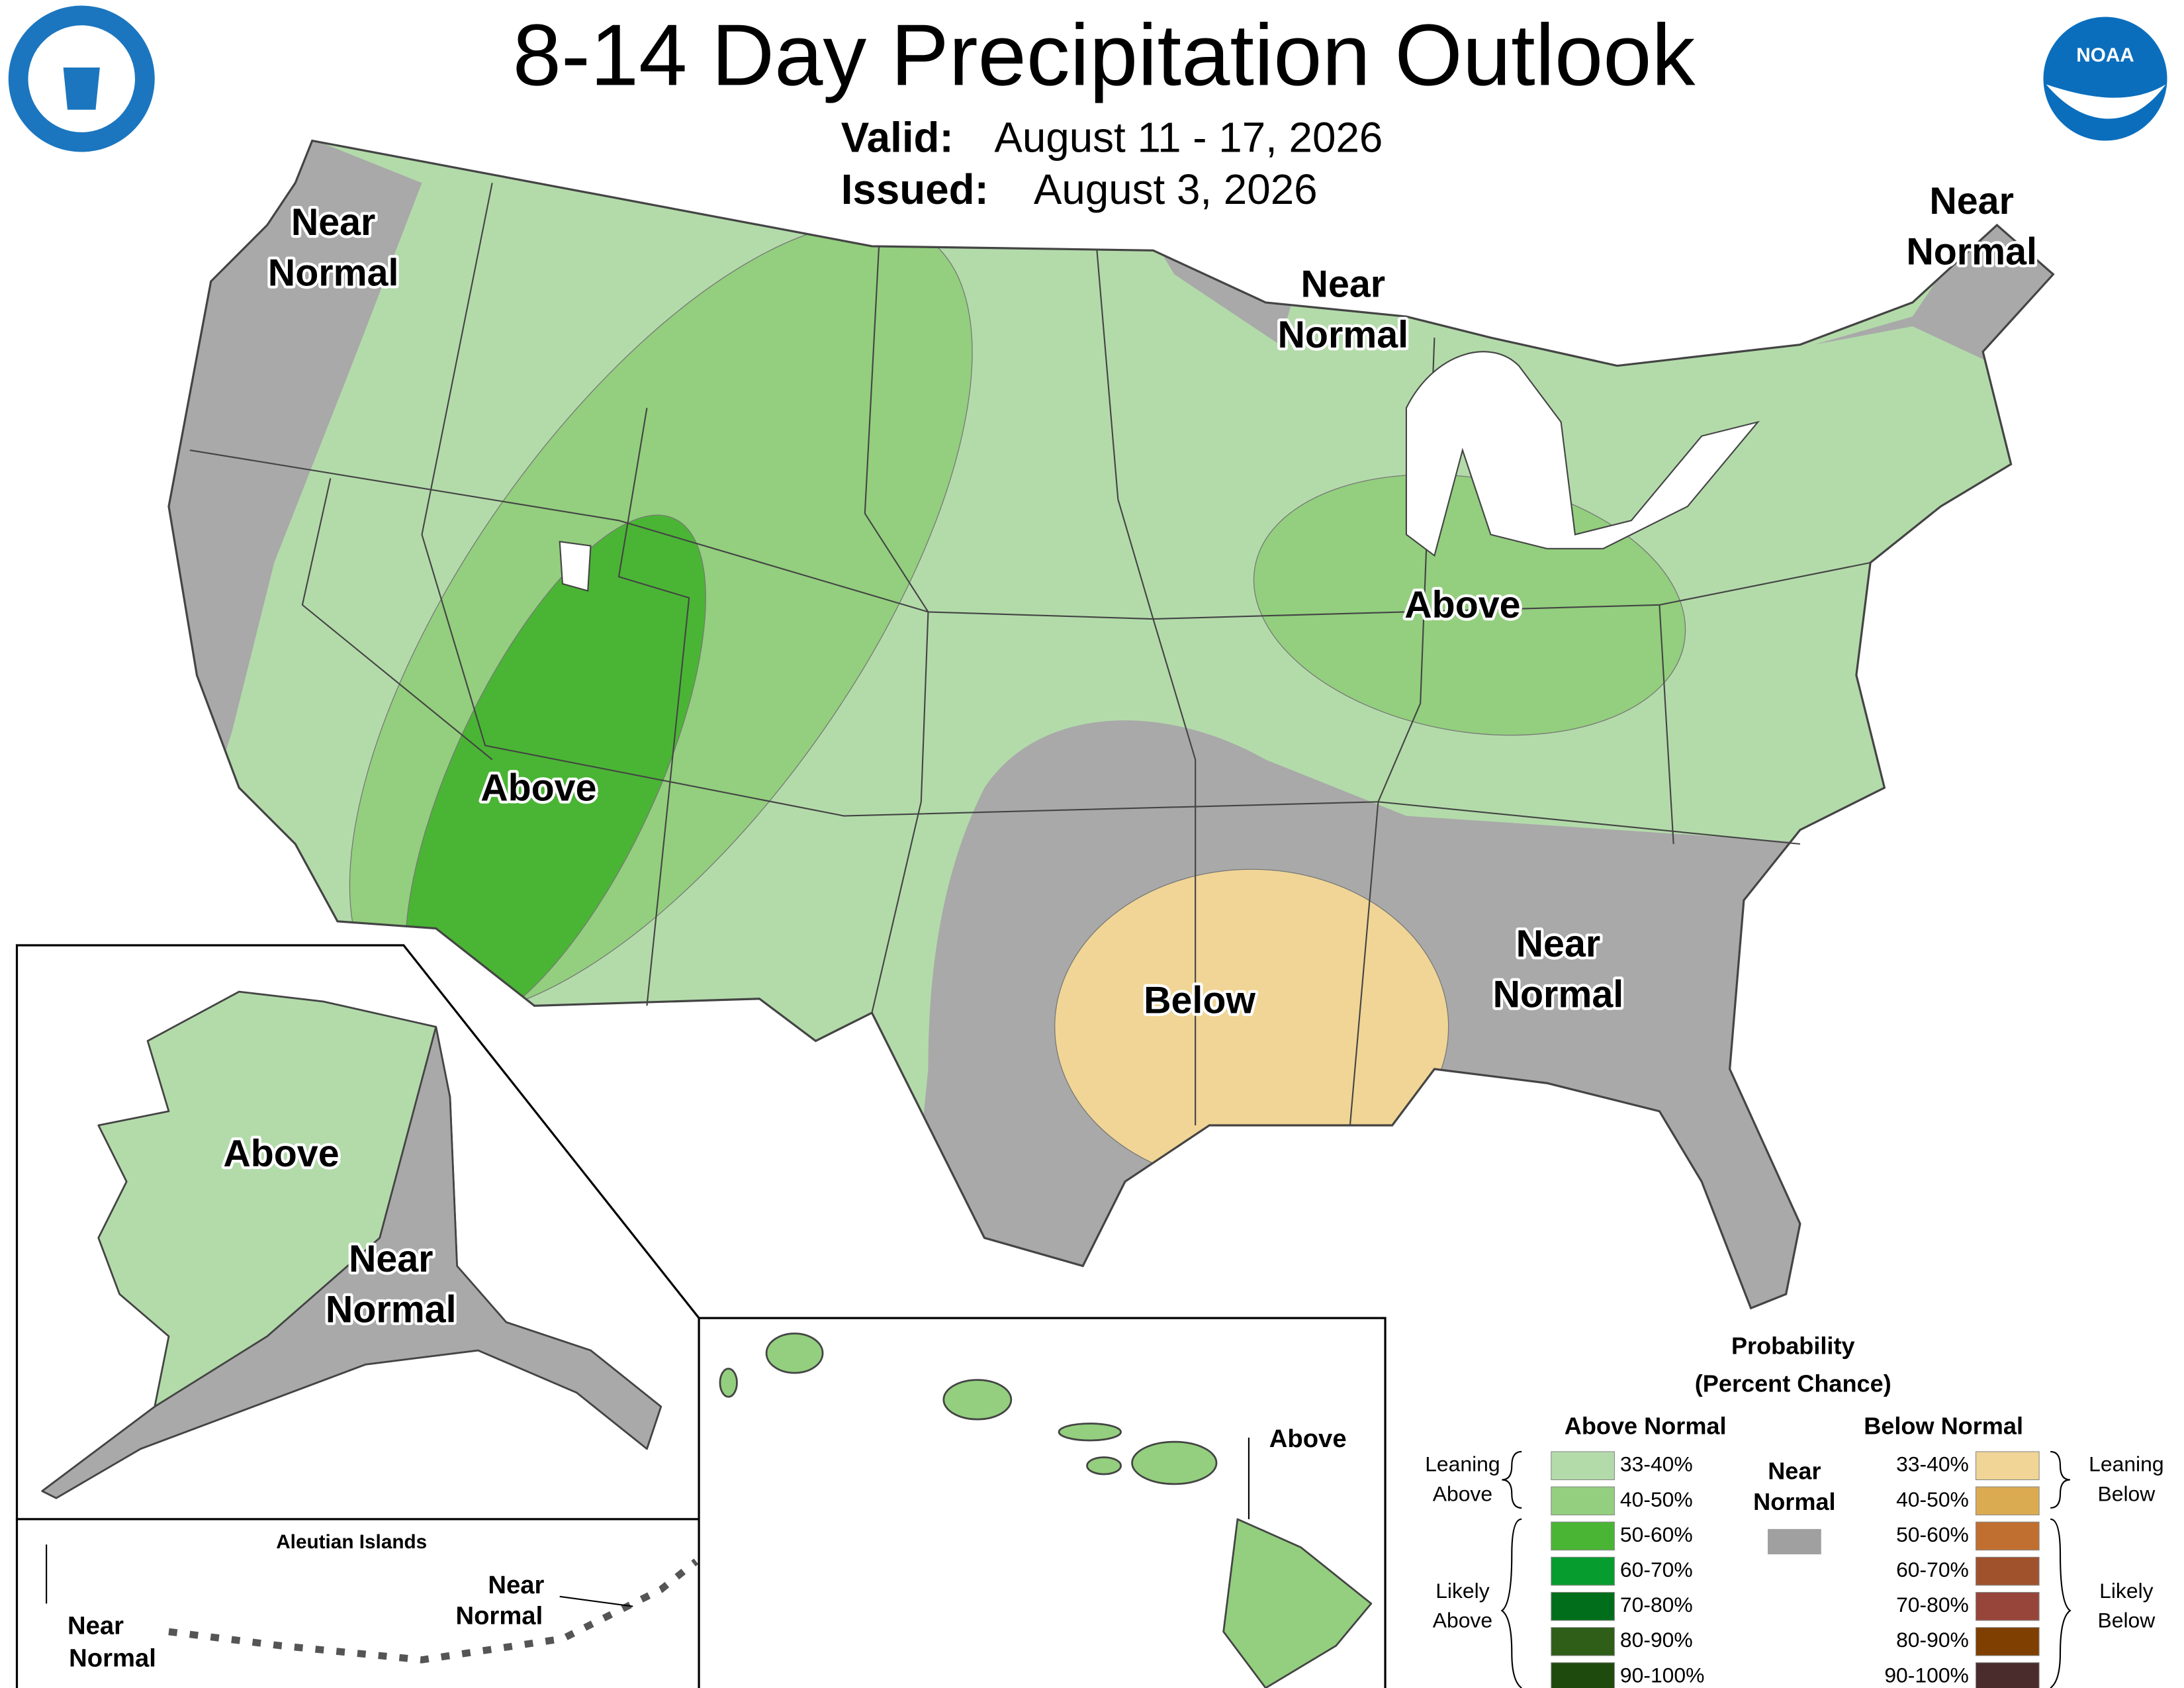  Describe the element at coordinates (1176, 189) in the screenshot. I see `issued-date: August 3, 2026` at that location.